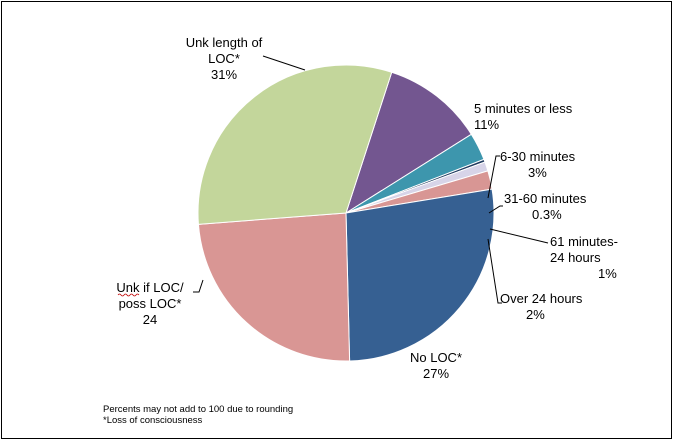 This screenshot has width=675, height=442. What do you see at coordinates (224, 58) in the screenshot?
I see `slice-label: Unk length of LOC* 31%` at bounding box center [224, 58].